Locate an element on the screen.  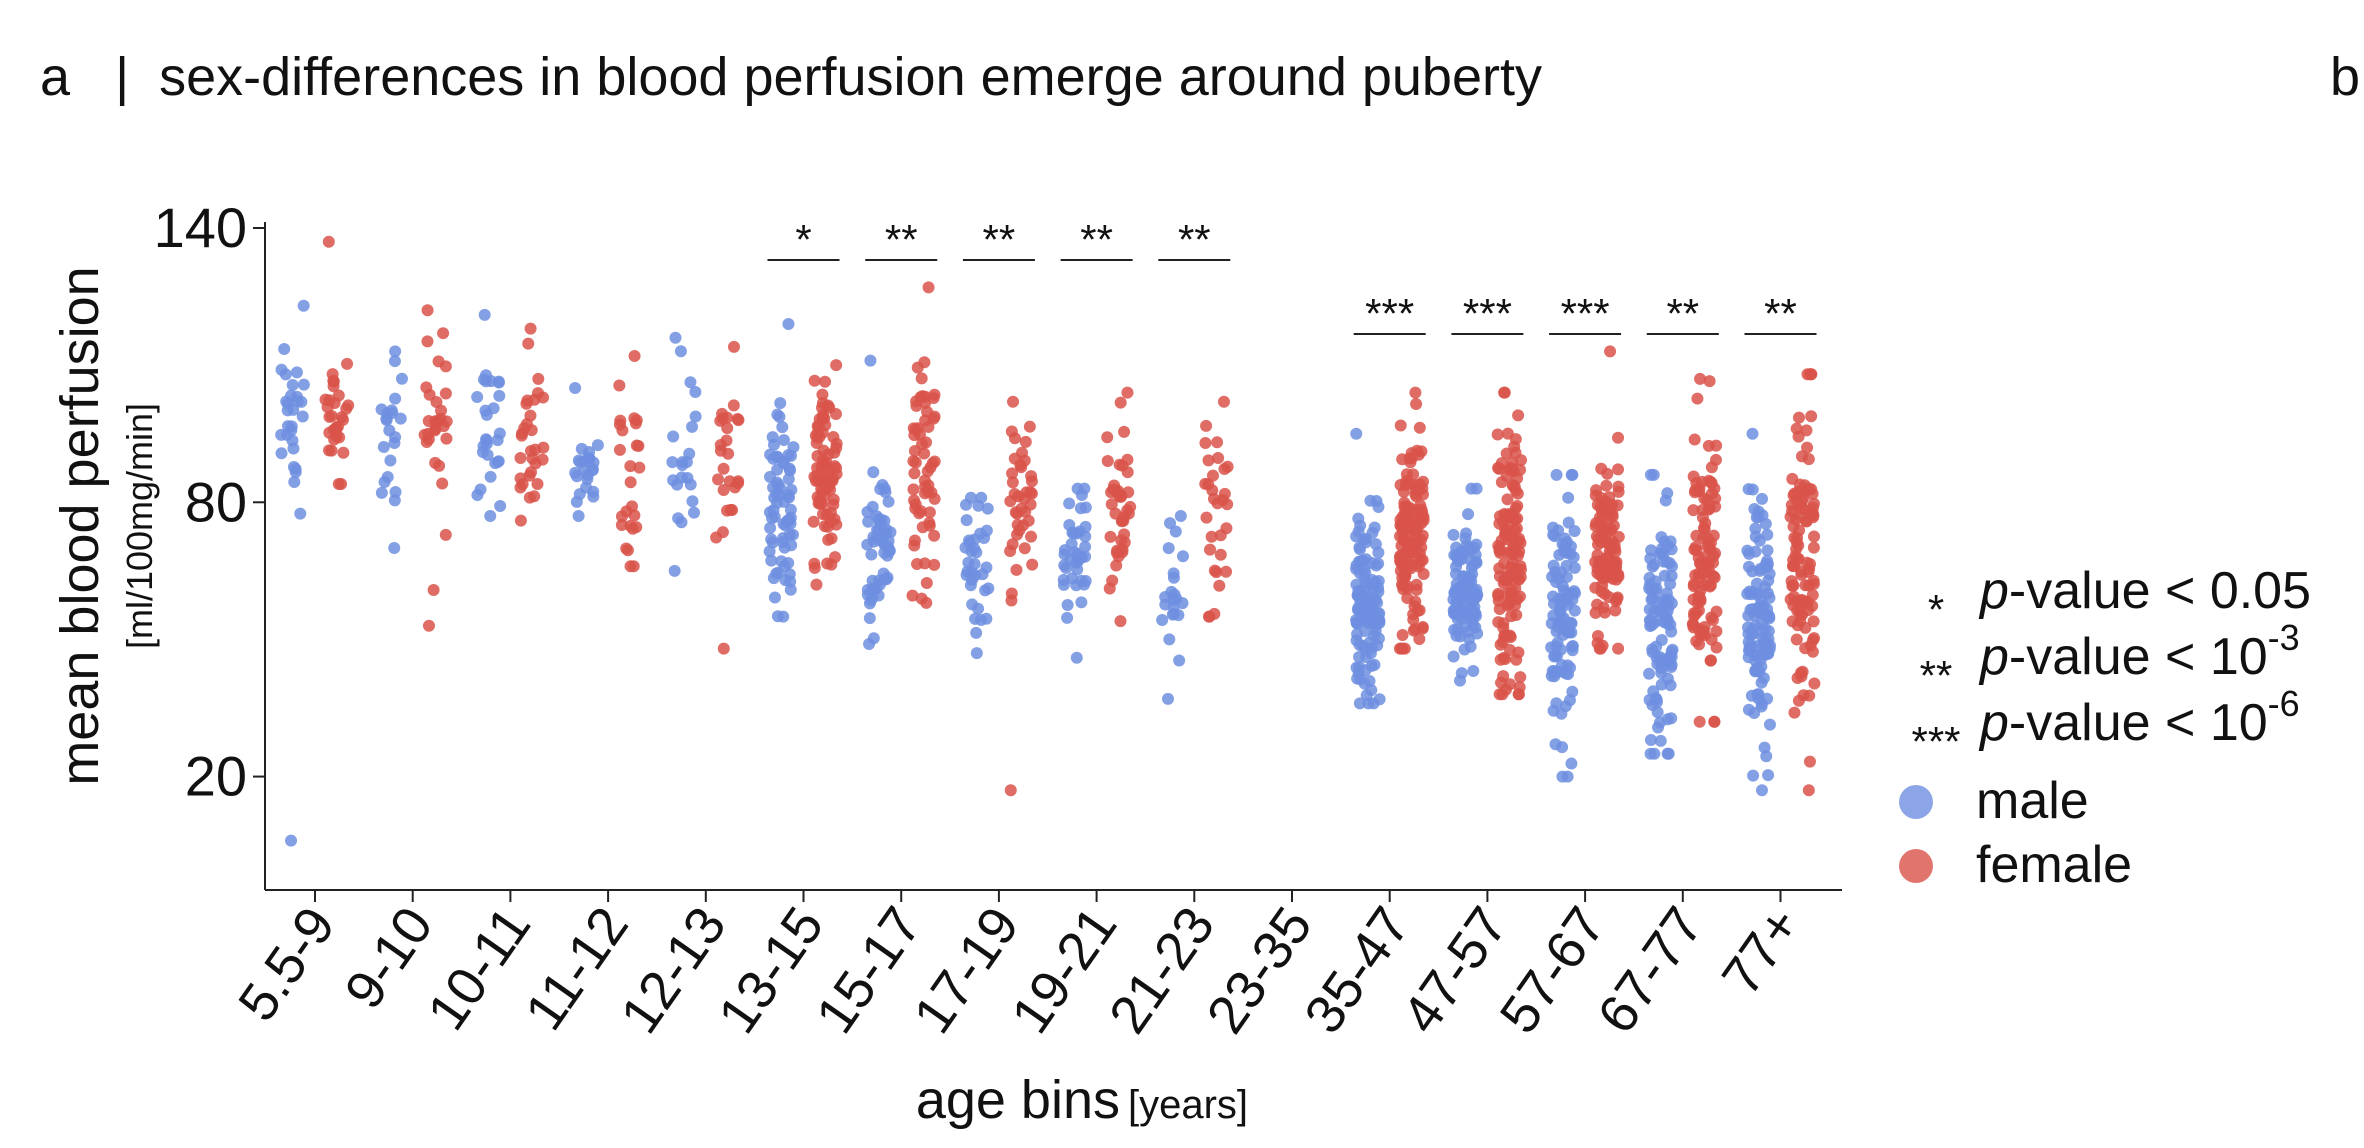
x-tick-label: 10-11 is located at coordinates (479, 968).